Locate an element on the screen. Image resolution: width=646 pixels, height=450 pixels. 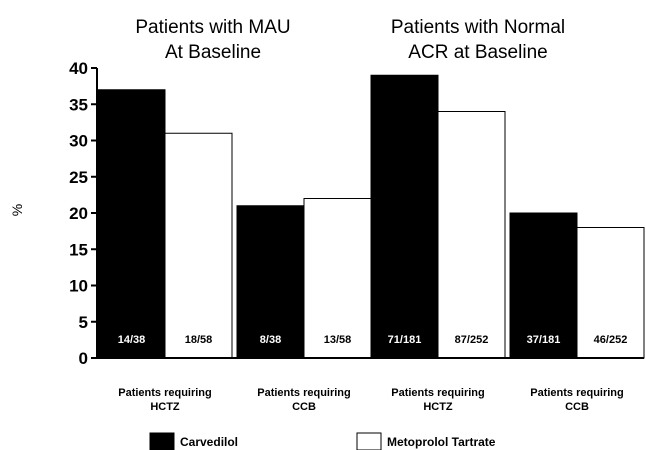
legend-label: Carvedilol is located at coordinates (209, 442).